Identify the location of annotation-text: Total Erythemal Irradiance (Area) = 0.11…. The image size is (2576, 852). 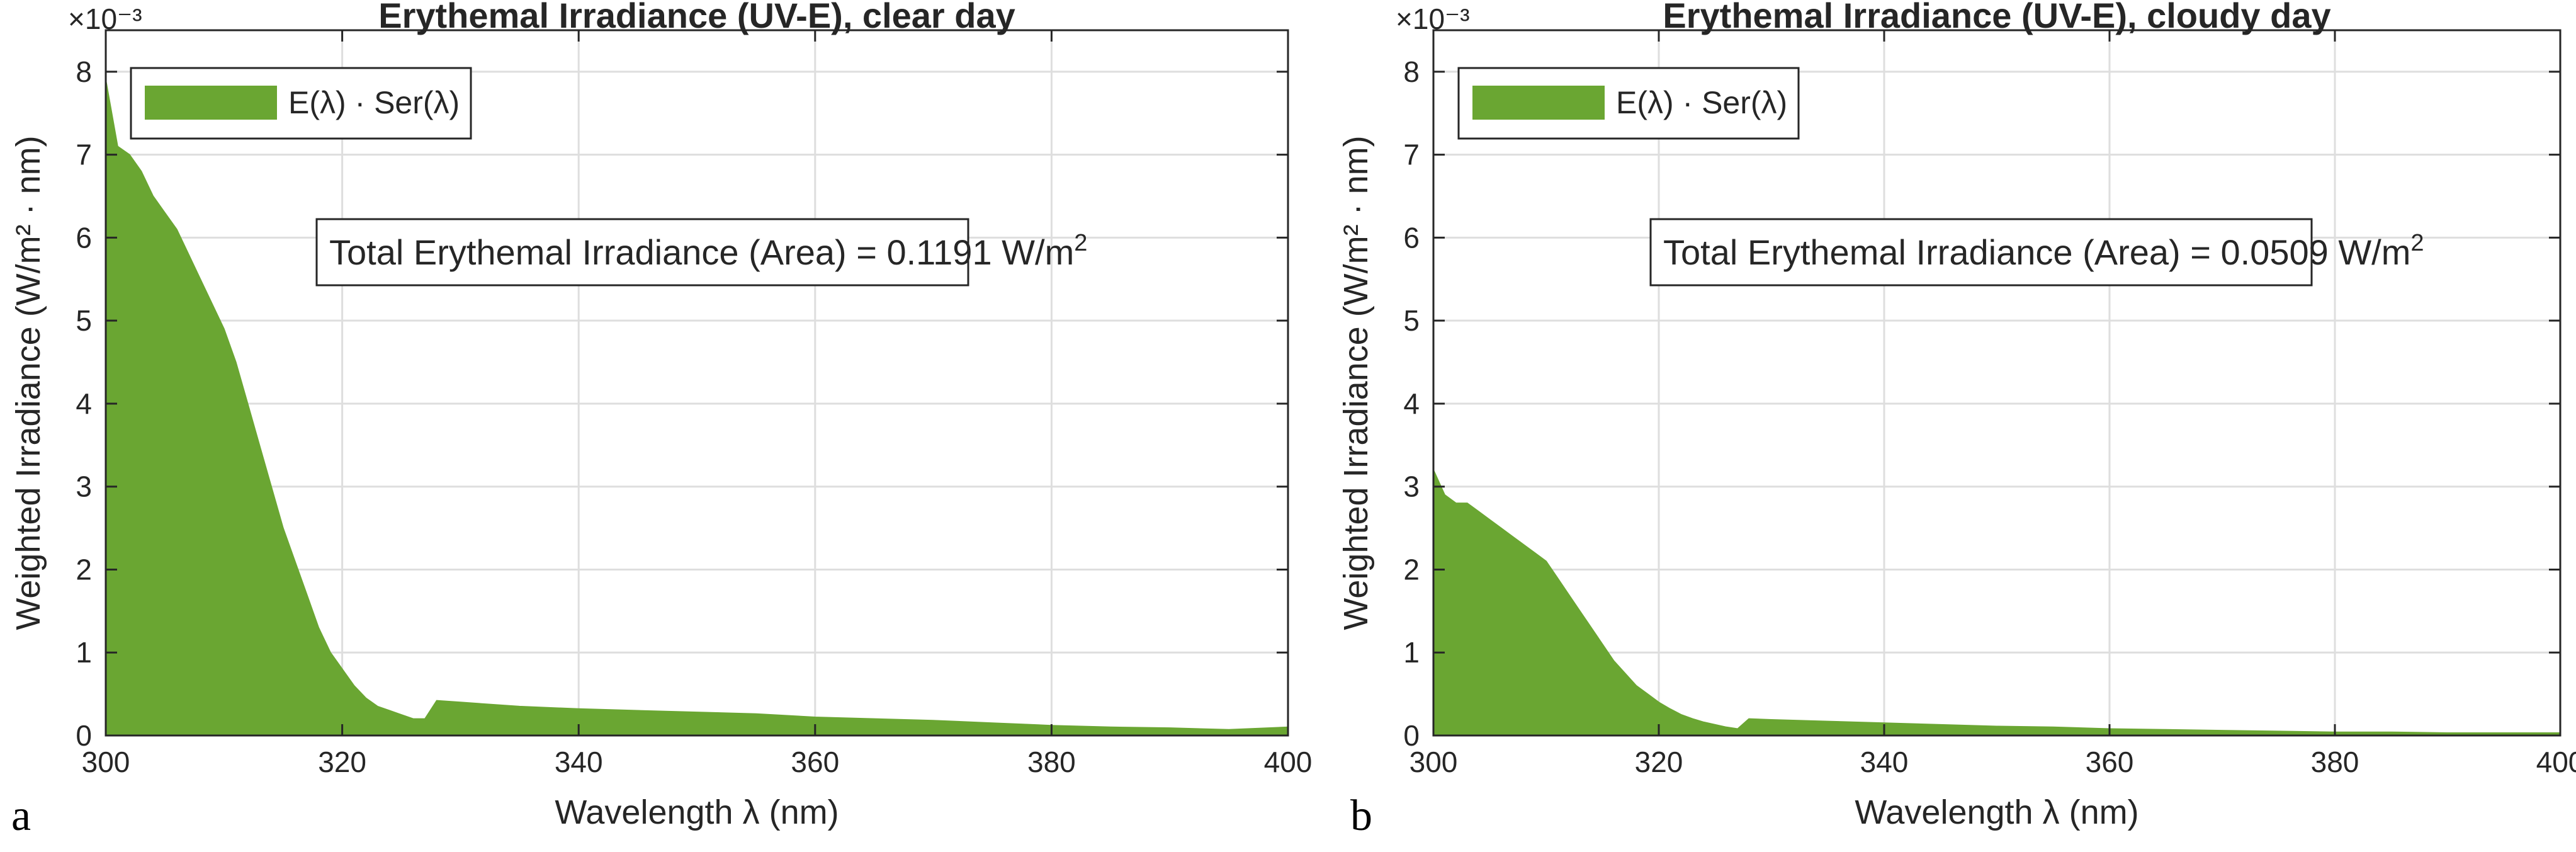
(708, 251).